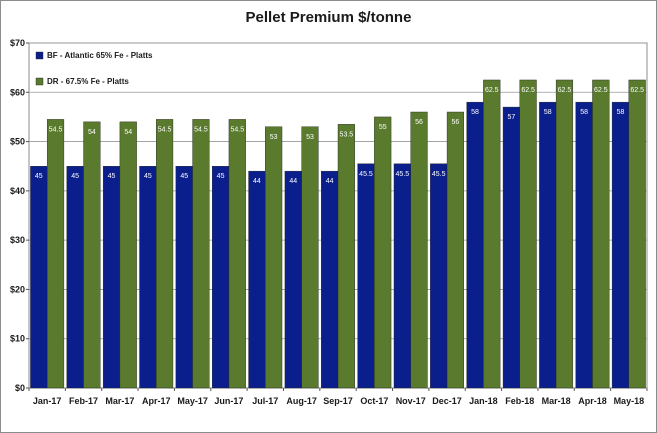  I want to click on y-tick-label: $0, so click(20, 388).